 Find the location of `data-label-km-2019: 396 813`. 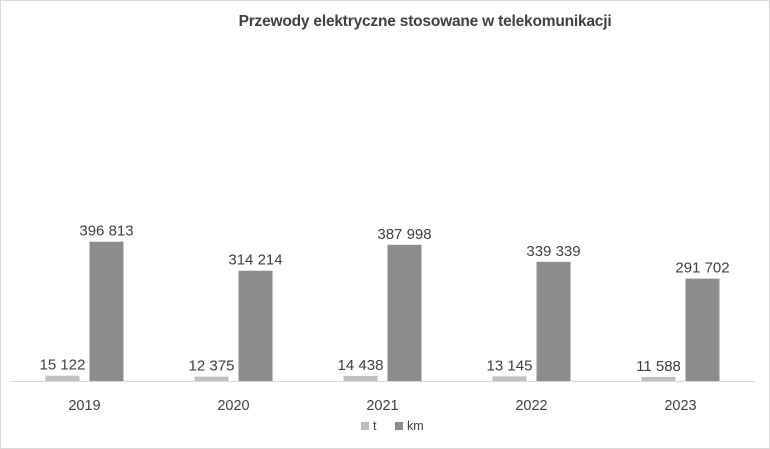

data-label-km-2019: 396 813 is located at coordinates (106, 231).